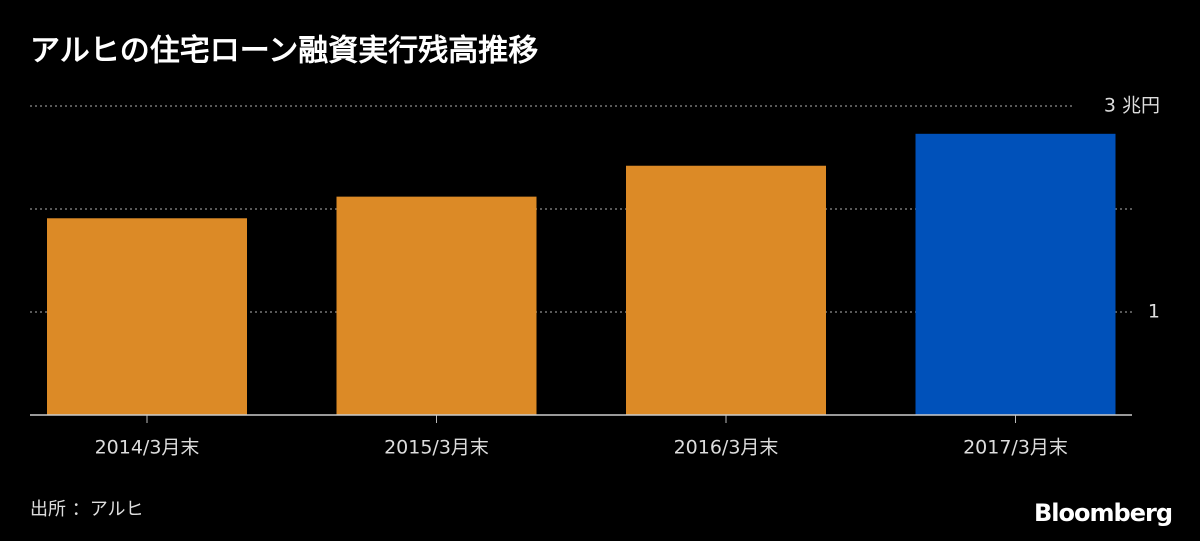 The height and width of the screenshot is (541, 1200). I want to click on chart-title: アルヒの住宅ローン融資実行残高推移, so click(284, 51).